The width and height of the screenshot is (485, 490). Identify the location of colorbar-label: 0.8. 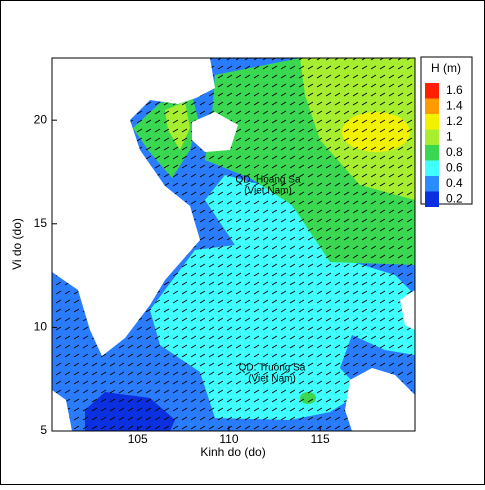
(454, 152).